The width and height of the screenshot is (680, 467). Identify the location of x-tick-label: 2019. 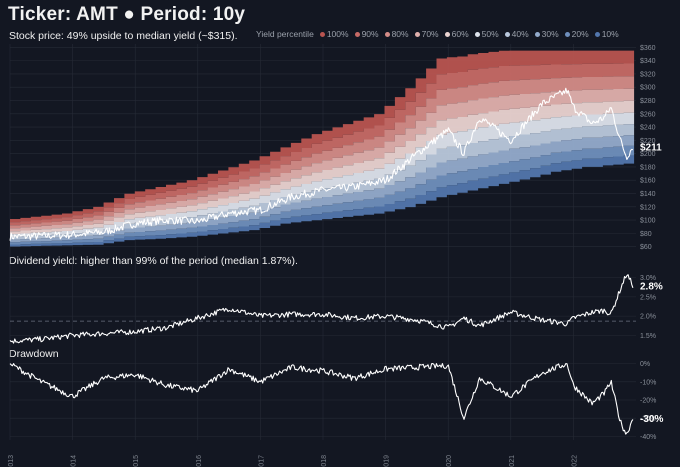
(387, 461).